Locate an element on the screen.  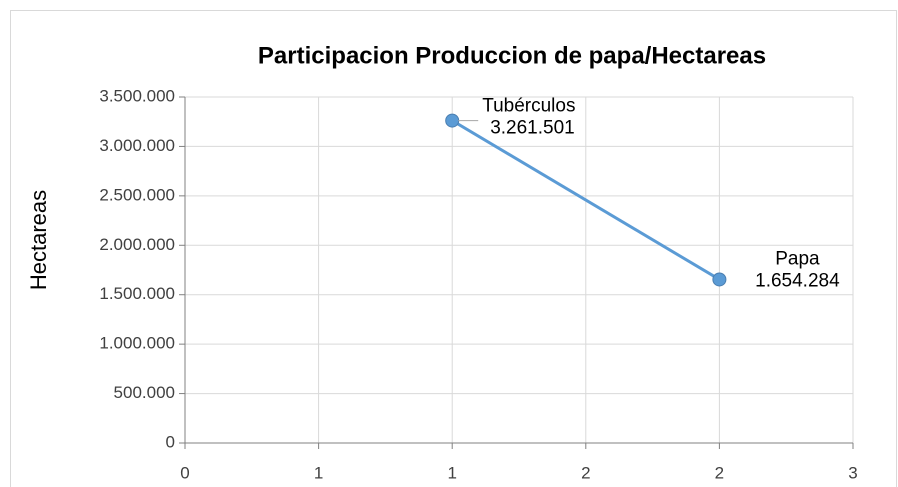
y-tick-label: 3.000.000 is located at coordinates (137, 145).